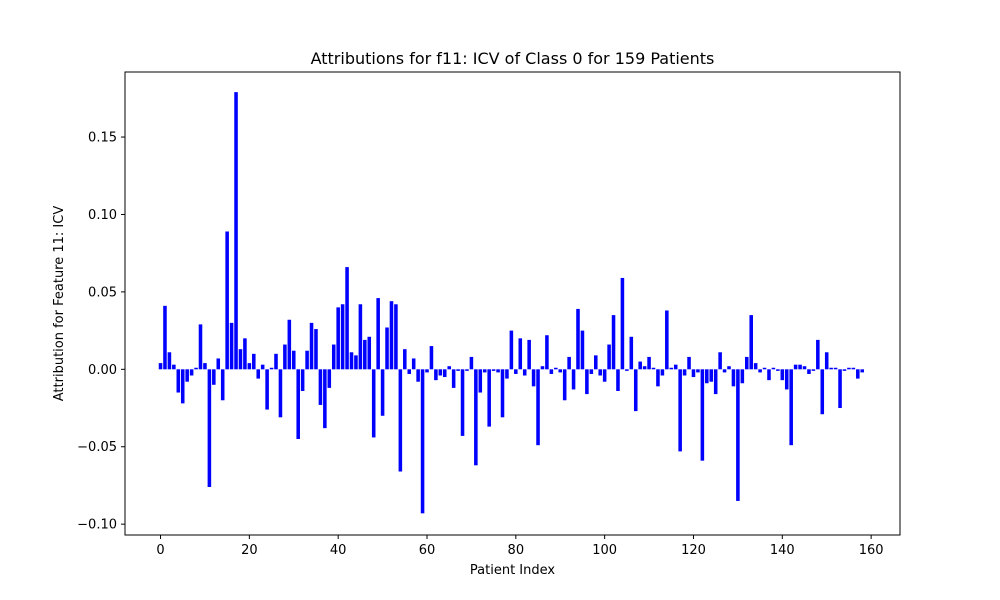  I want to click on x-tick-label: 80, so click(516, 550).